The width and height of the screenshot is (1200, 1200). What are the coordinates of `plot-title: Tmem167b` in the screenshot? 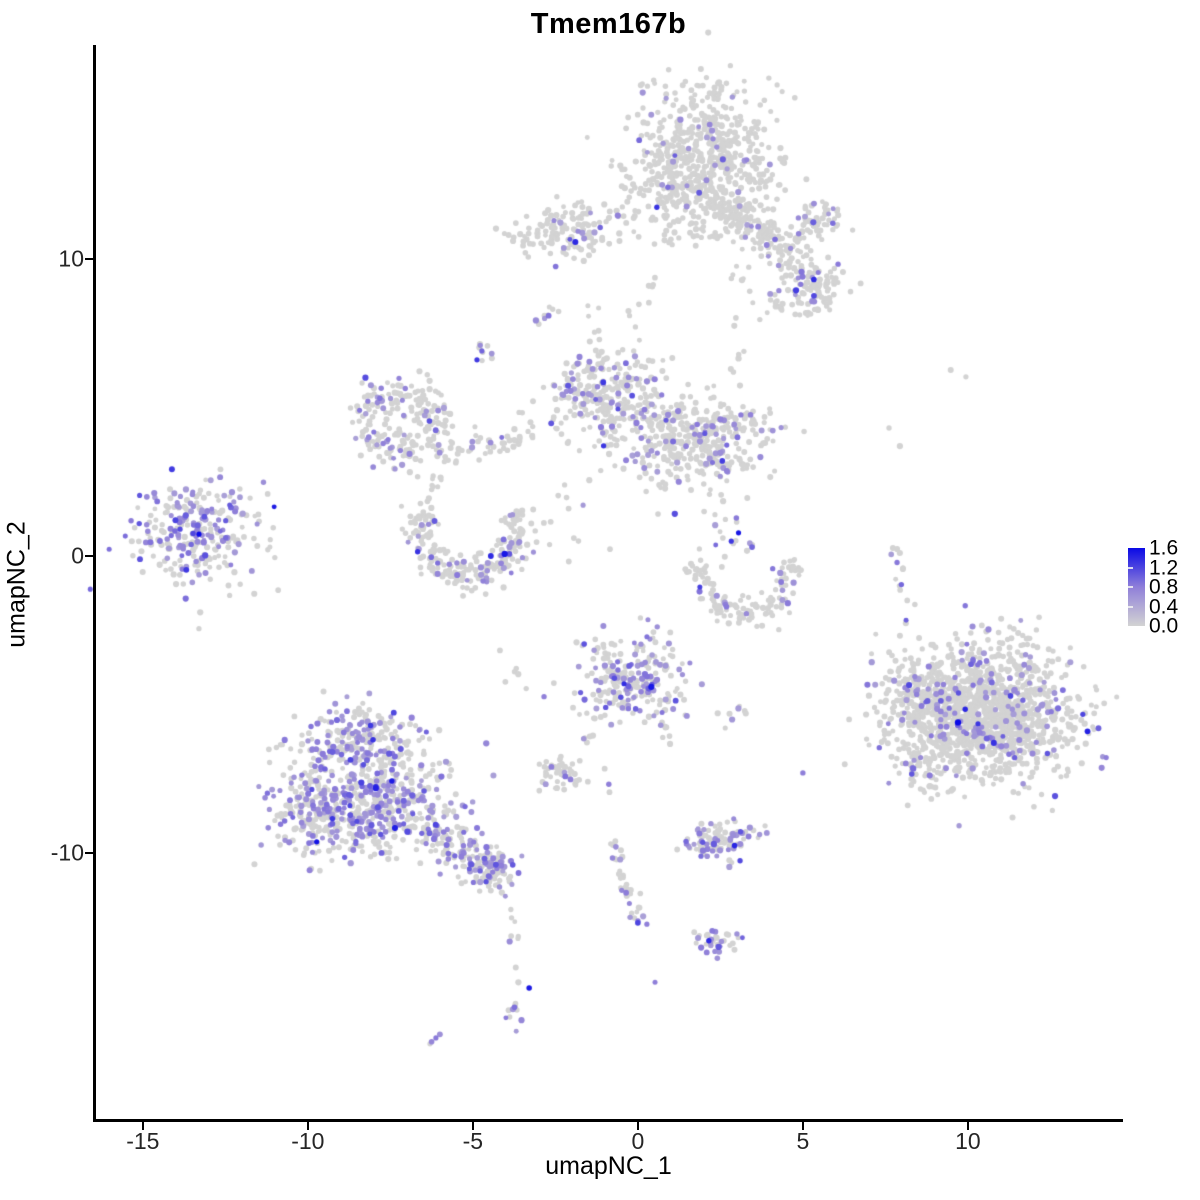 It's located at (608, 24).